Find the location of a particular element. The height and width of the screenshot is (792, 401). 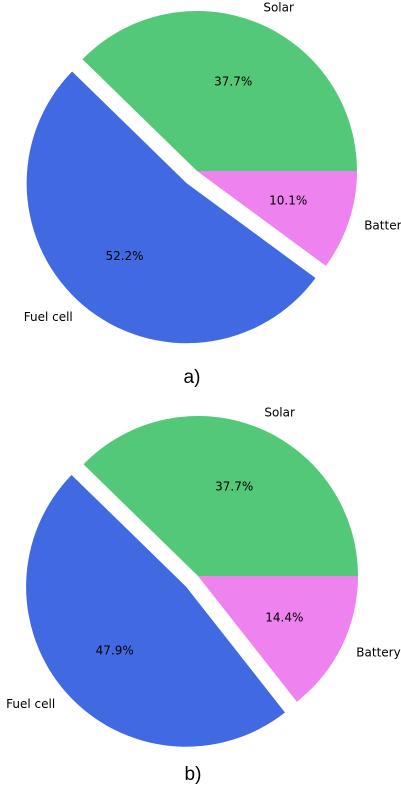

value-label: 10.1% is located at coordinates (288, 200).